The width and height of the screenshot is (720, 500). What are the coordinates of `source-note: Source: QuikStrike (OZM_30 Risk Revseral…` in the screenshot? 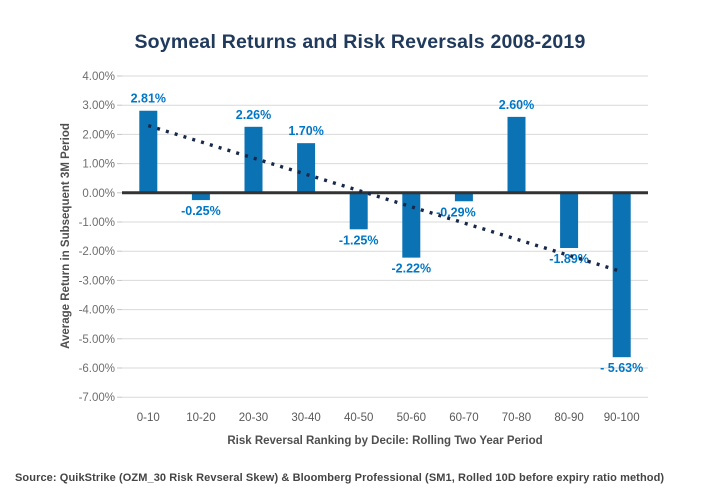 It's located at (340, 478).